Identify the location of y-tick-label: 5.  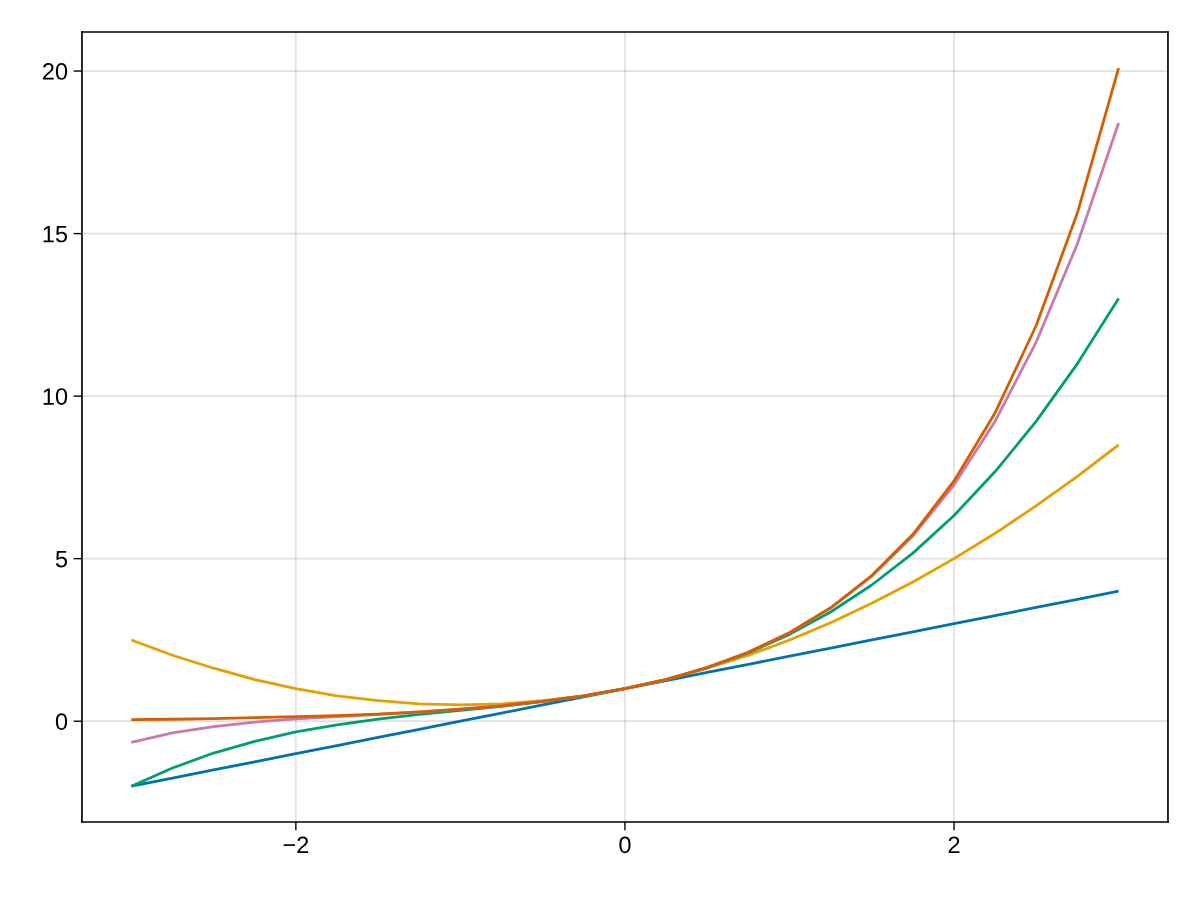
(61, 559).